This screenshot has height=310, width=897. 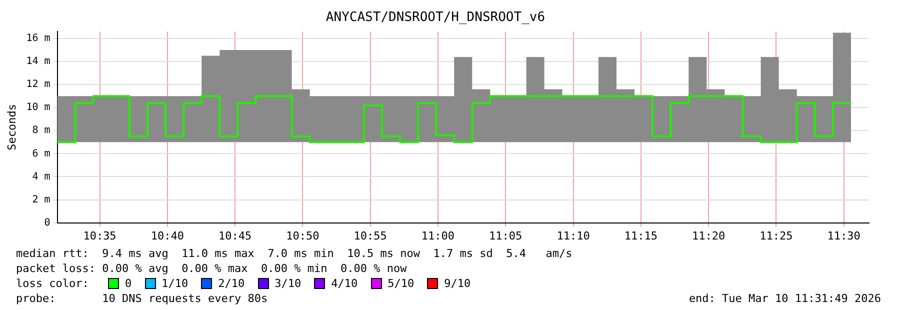 I want to click on text: 4/10, so click(x=344, y=283).